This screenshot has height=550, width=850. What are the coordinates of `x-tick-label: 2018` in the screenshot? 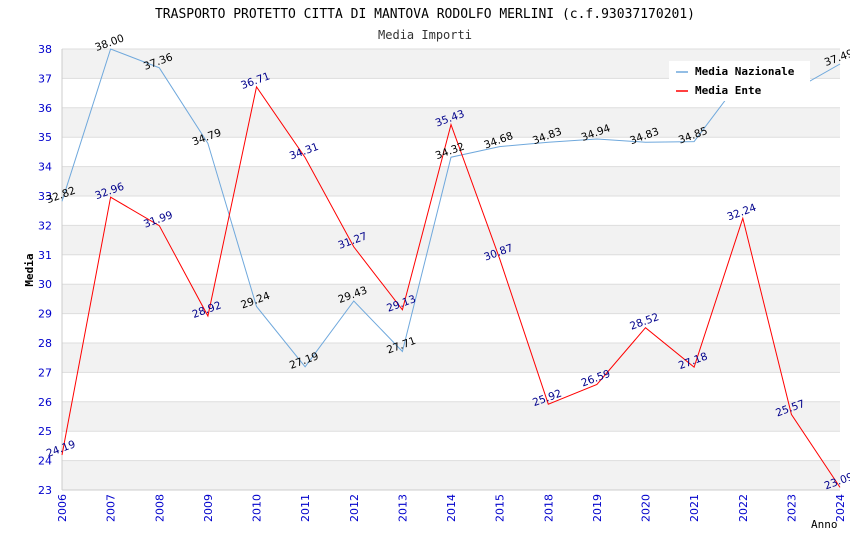 It's located at (548, 508).